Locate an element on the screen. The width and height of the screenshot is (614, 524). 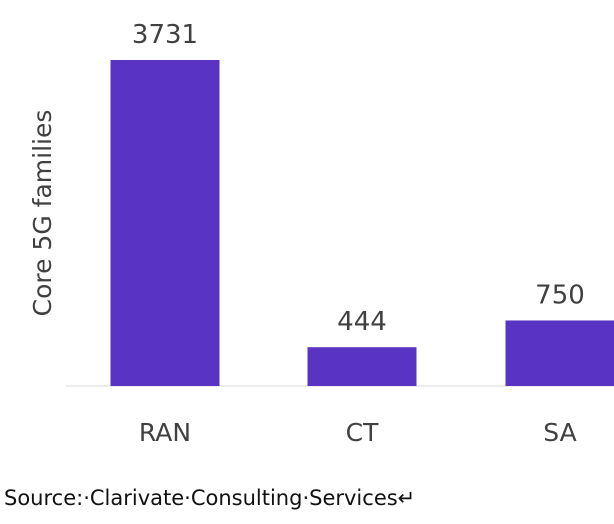
y-axis-label: Core 5G families is located at coordinates (42, 213).